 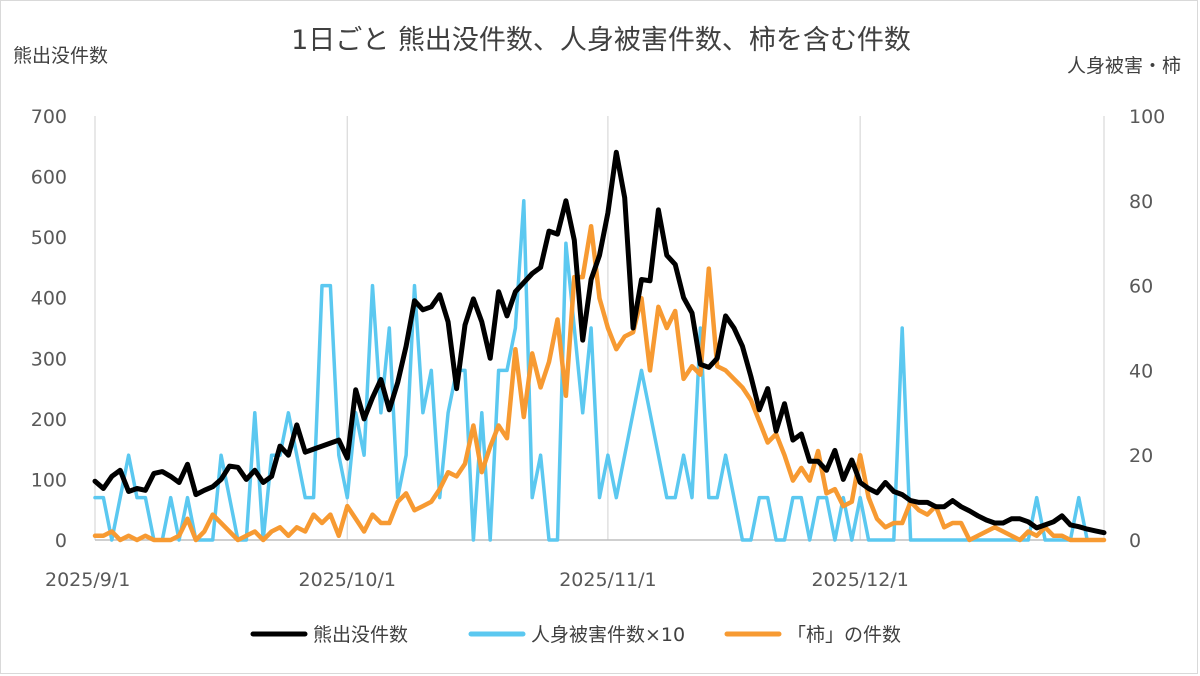 I want to click on x-tick-label: 2025/9/1, so click(x=87, y=580).